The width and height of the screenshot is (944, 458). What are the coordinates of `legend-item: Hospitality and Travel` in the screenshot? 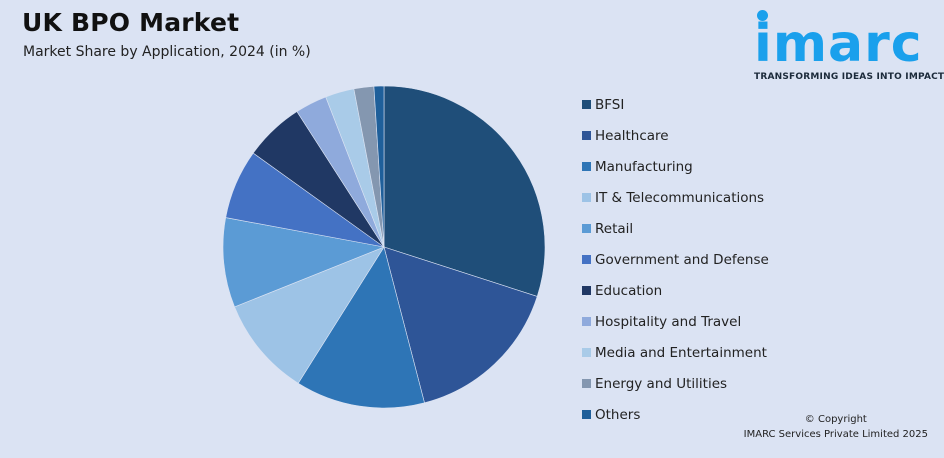 It's located at (675, 321).